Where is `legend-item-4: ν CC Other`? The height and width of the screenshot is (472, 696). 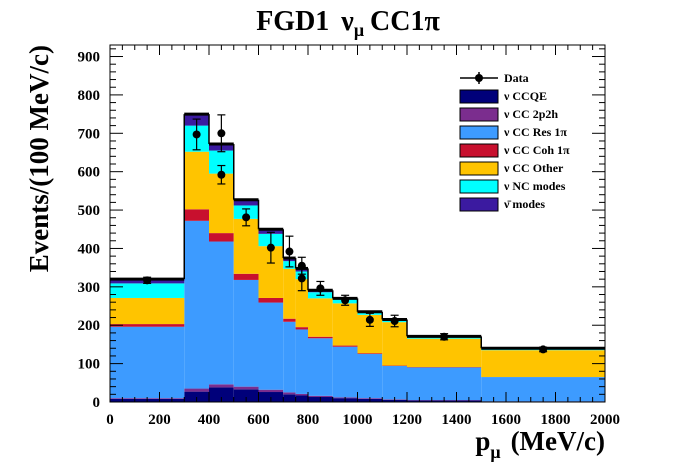
legend-item-4: ν CC Other is located at coordinates (511, 168).